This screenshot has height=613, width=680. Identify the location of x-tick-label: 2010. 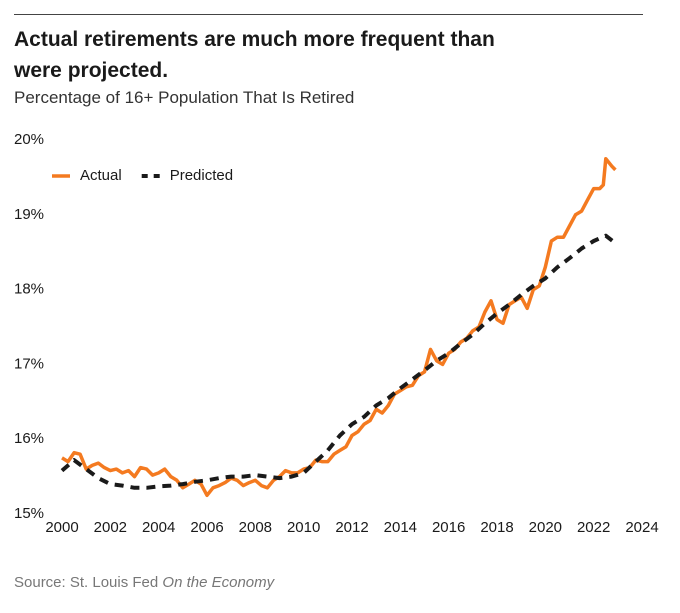
(303, 527).